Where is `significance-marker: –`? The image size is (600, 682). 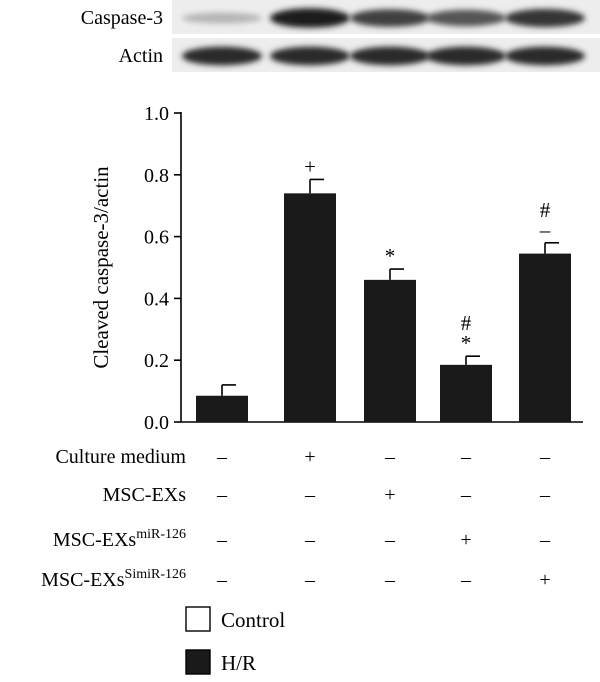 significance-marker: – is located at coordinates (545, 230).